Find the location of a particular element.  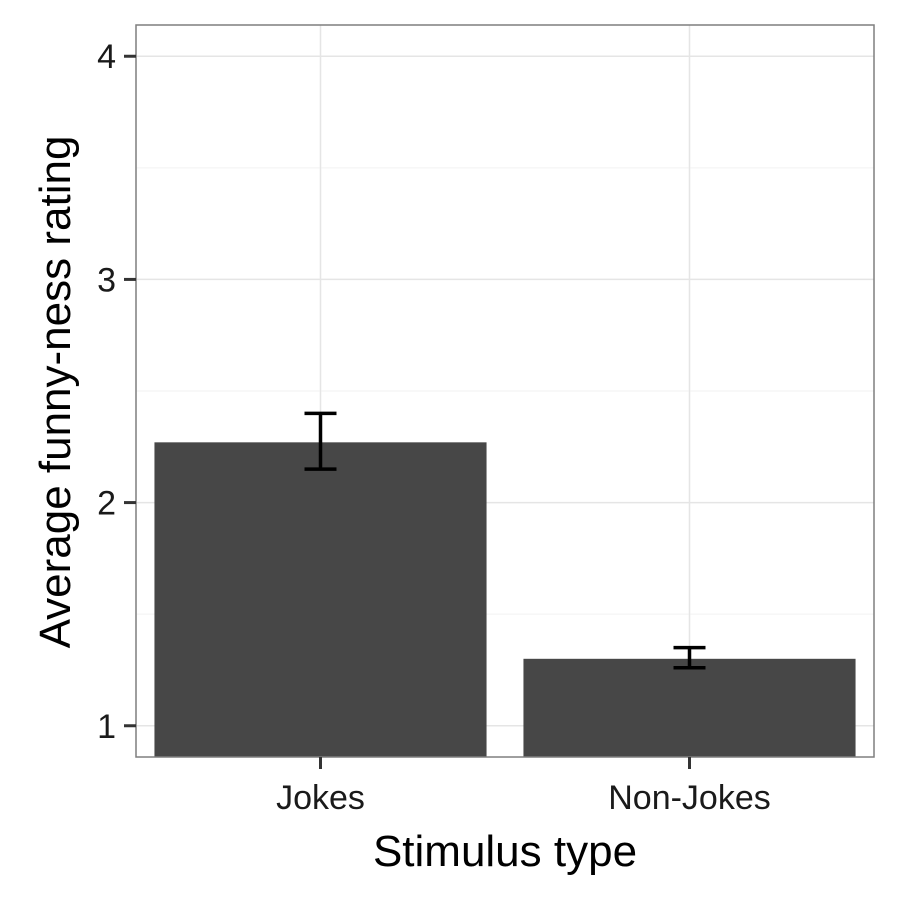

x-tick-label: Non-Jokes is located at coordinates (689, 798).